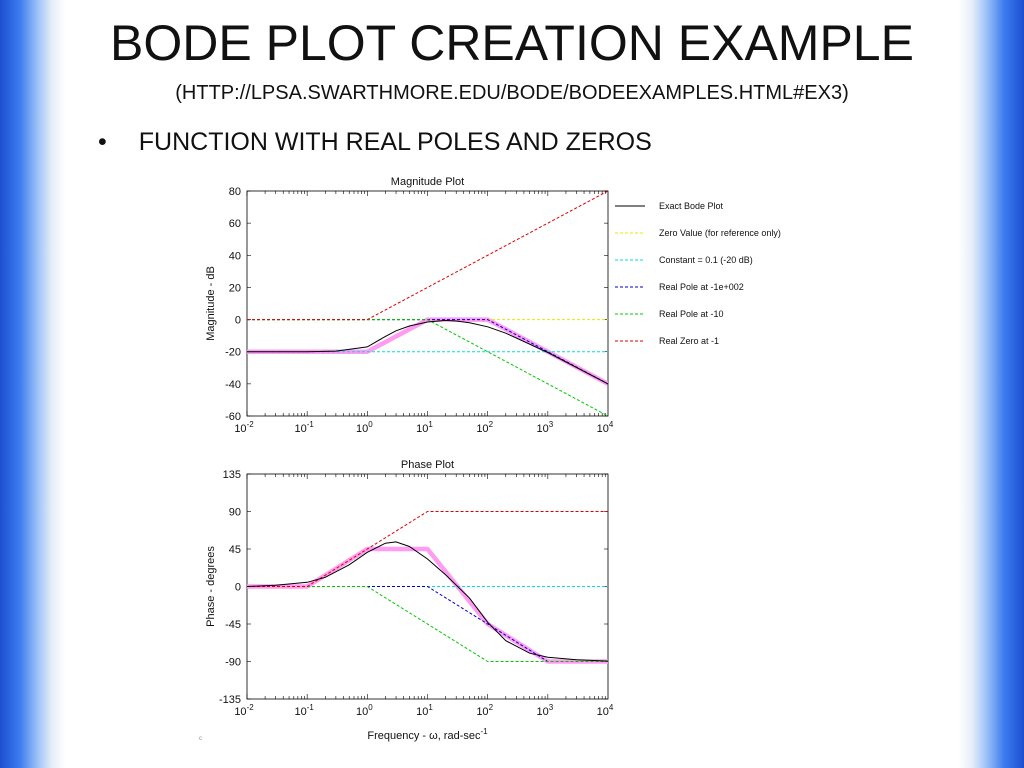 The width and height of the screenshot is (1024, 768). I want to click on y-tick-label: 60, so click(235, 224).